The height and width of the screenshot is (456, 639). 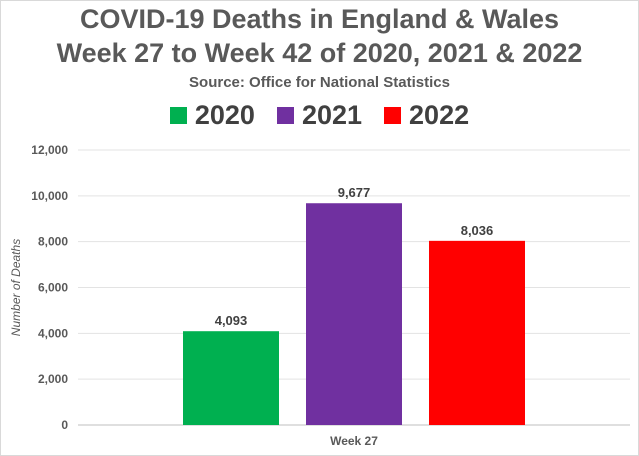 I want to click on chart-subtitle: Week 27 to Week 42 of 2020, 2021 & 2022, so click(x=319, y=53).